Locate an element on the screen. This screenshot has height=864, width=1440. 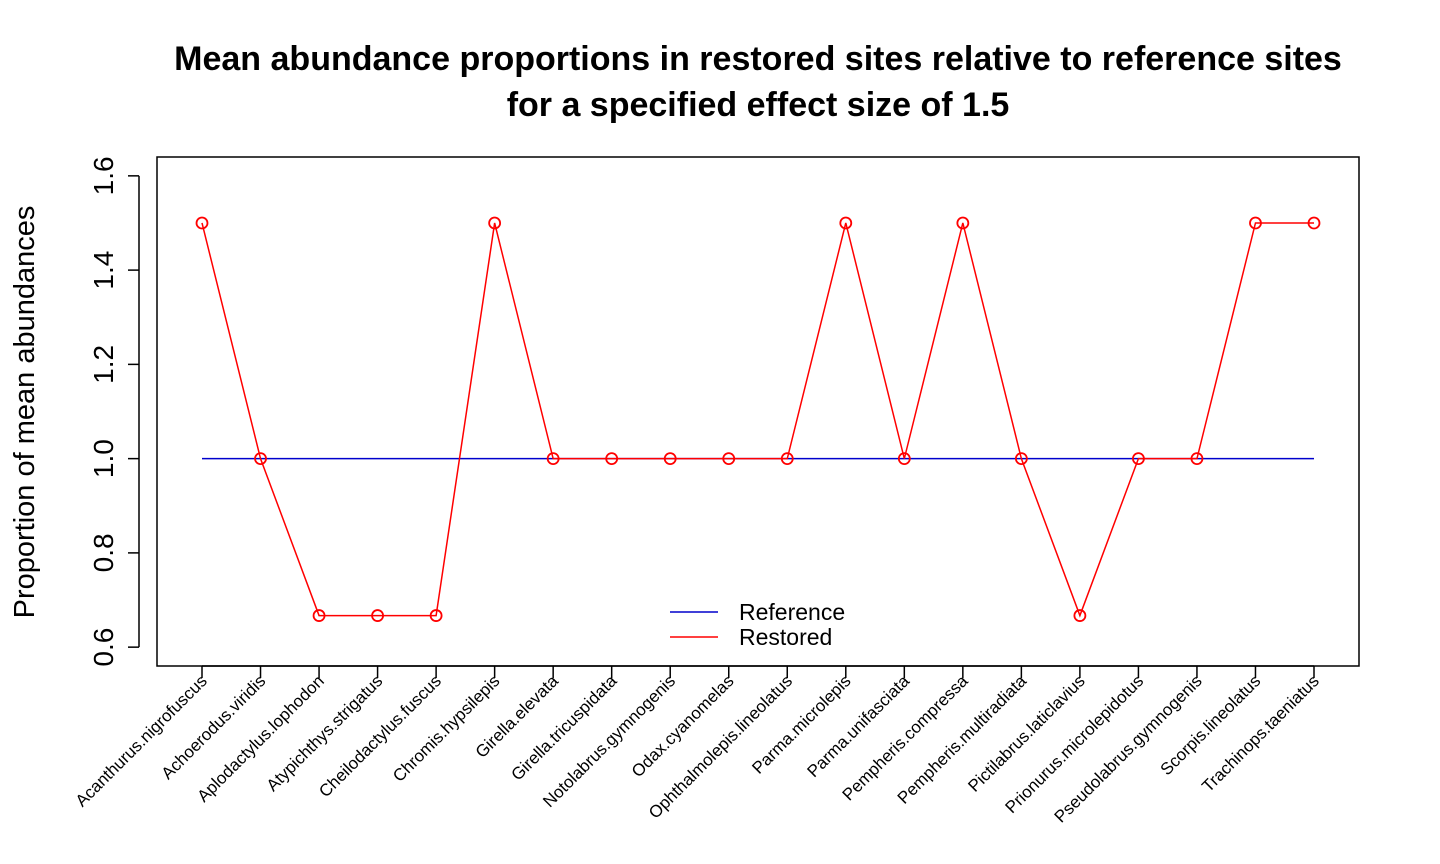
x-tick-label: Parma.microlepis is located at coordinates (801, 724).